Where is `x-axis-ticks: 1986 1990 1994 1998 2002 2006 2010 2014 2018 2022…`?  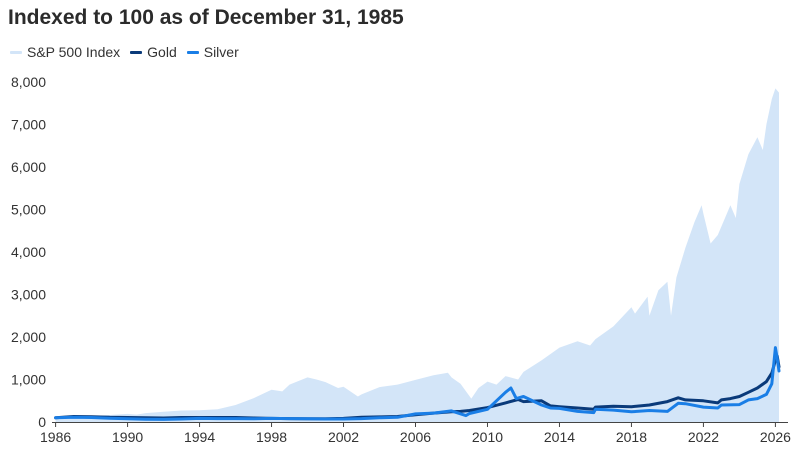 x-axis-ticks: 1986 1990 1994 1998 2002 2006 2010 2014 2018 2022… is located at coordinates (415, 433).